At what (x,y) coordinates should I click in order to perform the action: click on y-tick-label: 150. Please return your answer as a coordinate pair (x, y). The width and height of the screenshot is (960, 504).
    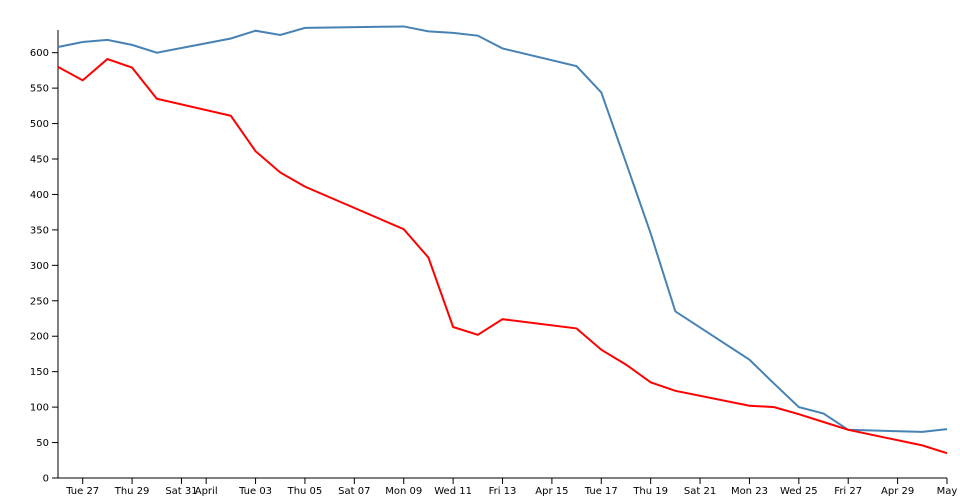
    Looking at the image, I should click on (39, 372).